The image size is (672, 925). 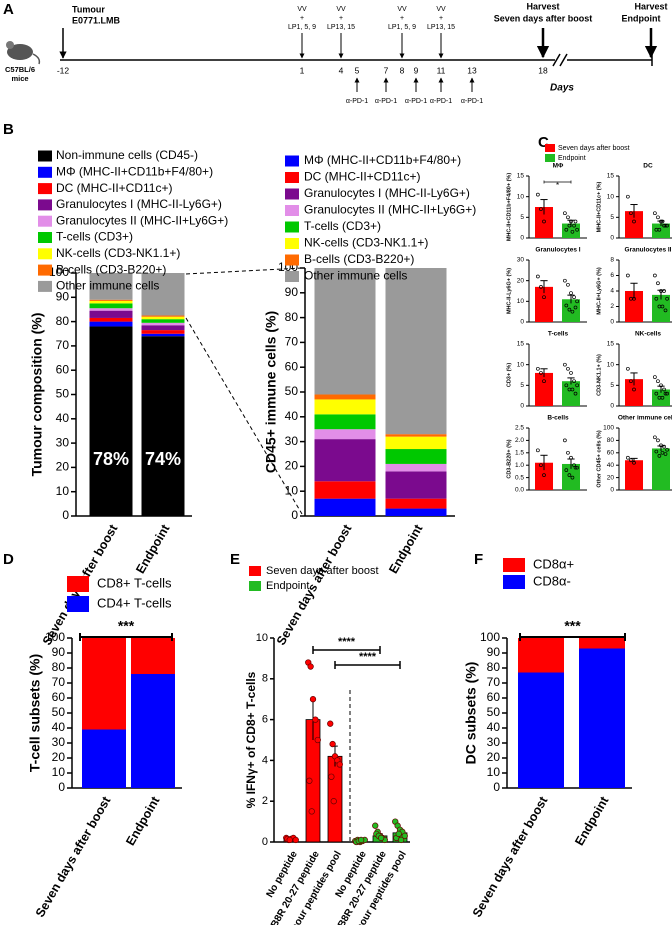 What do you see at coordinates (558, 334) in the screenshot?
I see `chart-title: T-cells` at bounding box center [558, 334].